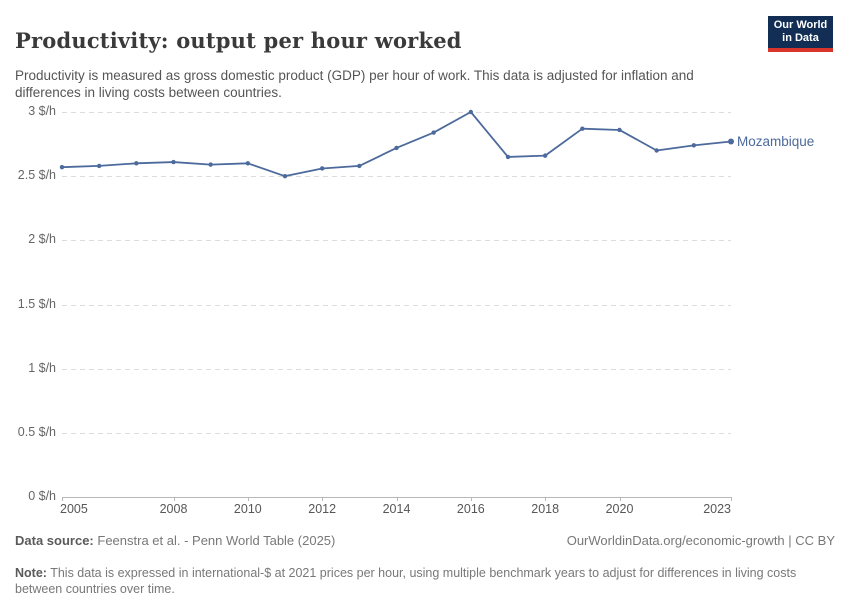 The height and width of the screenshot is (600, 850). What do you see at coordinates (42, 111) in the screenshot?
I see `y-tick-label-3: 3 $/h` at bounding box center [42, 111].